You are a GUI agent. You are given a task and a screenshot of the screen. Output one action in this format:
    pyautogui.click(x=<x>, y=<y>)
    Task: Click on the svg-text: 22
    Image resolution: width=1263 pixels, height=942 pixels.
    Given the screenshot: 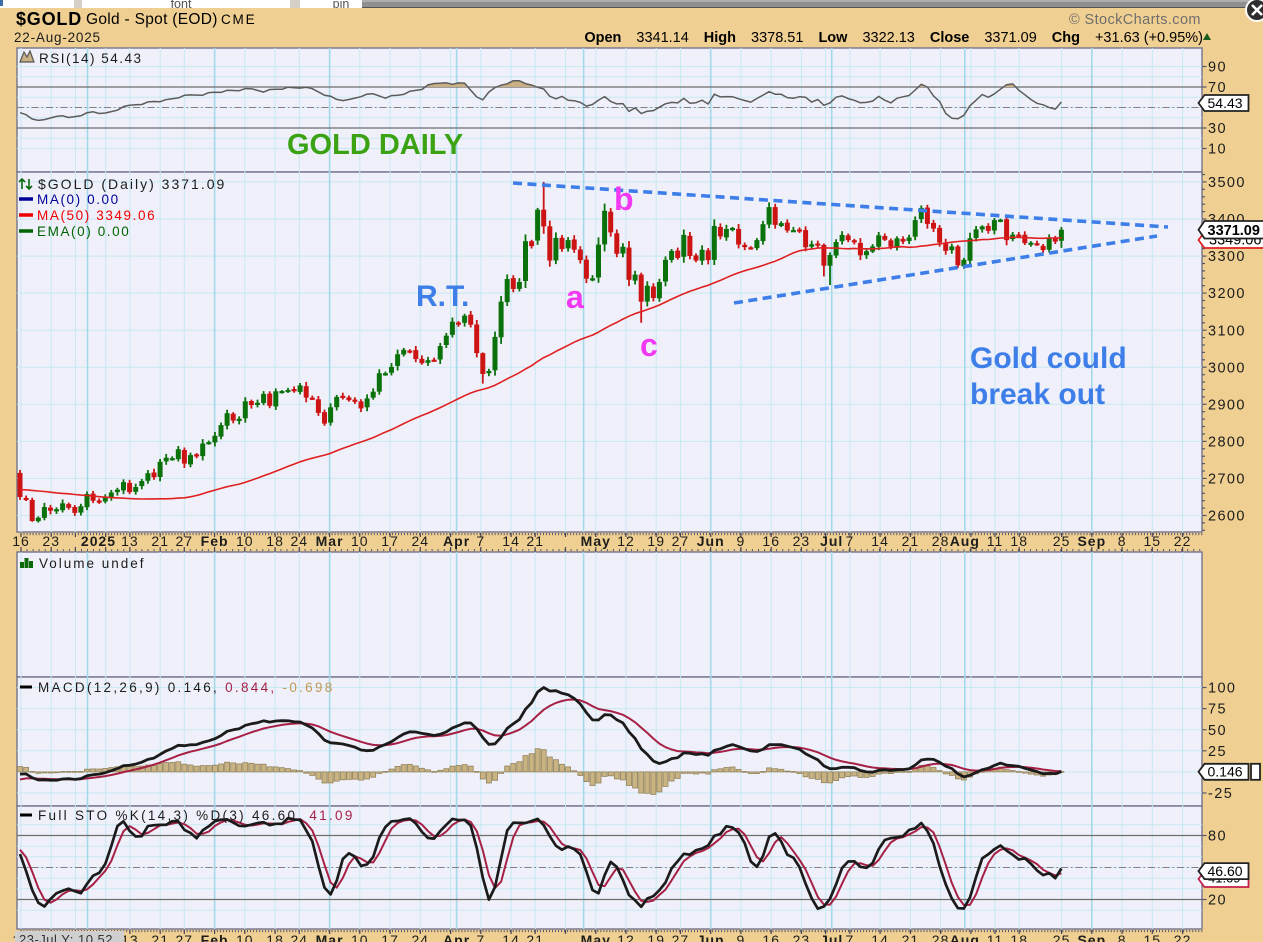 What is the action you would take?
    pyautogui.click(x=1183, y=541)
    